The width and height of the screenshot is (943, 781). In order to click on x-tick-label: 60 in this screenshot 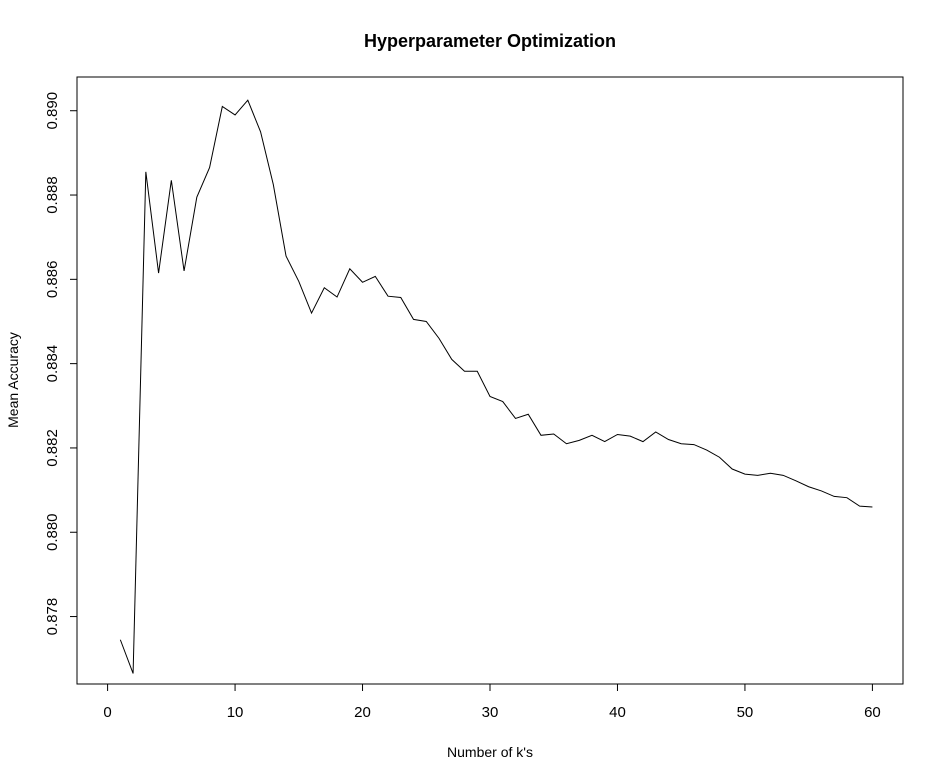, I will do `click(872, 712)`.